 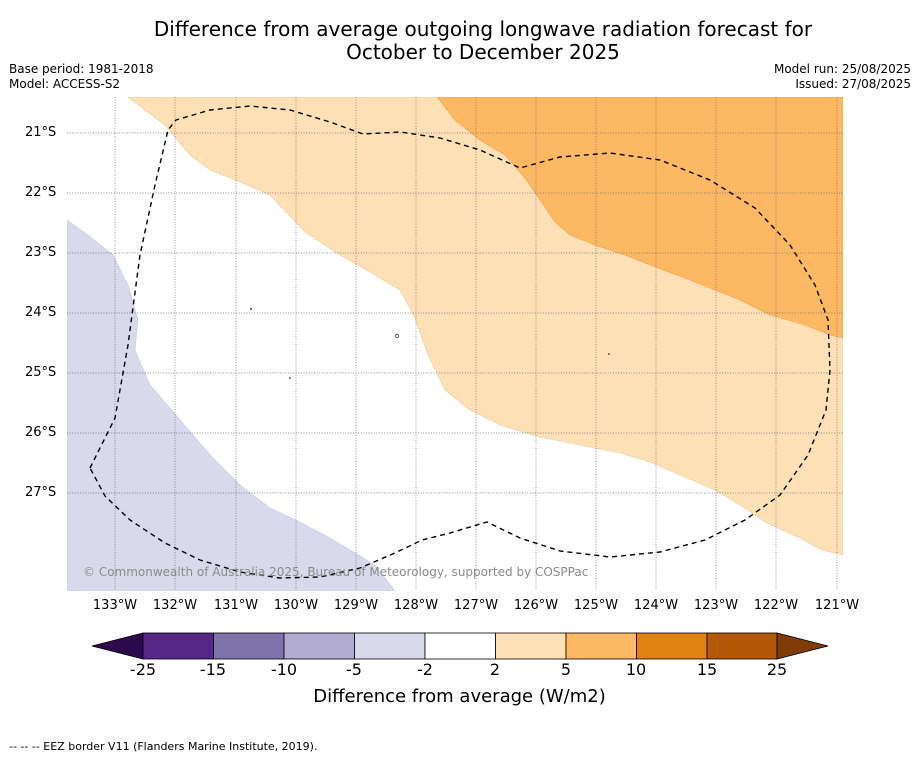 I want to click on colorbar-extend-high, so click(x=802, y=646).